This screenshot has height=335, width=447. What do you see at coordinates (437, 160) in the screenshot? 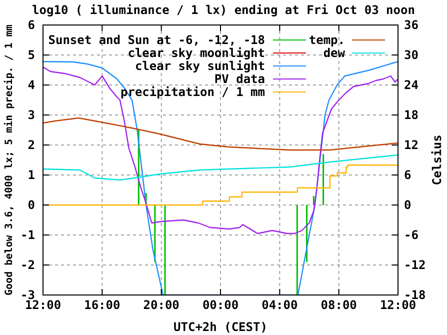
I see `y2-axis-title: Celsius` at bounding box center [437, 160].